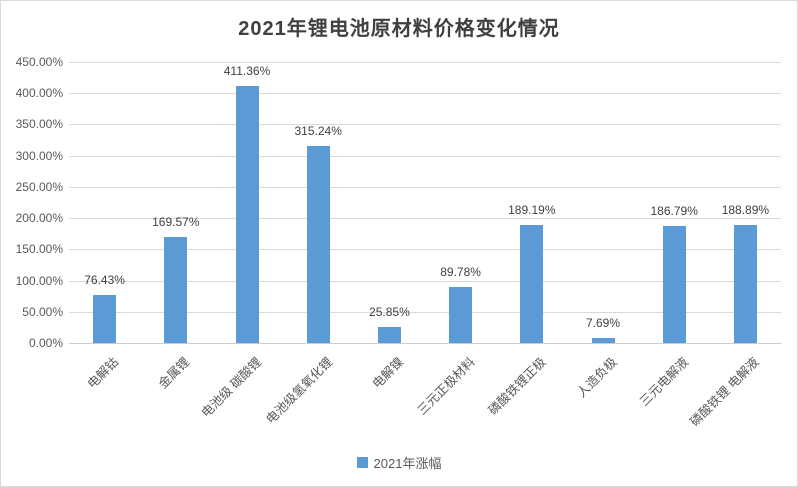 The image size is (798, 487). What do you see at coordinates (39, 93) in the screenshot?
I see `y-axis-tick-label: 400.00%` at bounding box center [39, 93].